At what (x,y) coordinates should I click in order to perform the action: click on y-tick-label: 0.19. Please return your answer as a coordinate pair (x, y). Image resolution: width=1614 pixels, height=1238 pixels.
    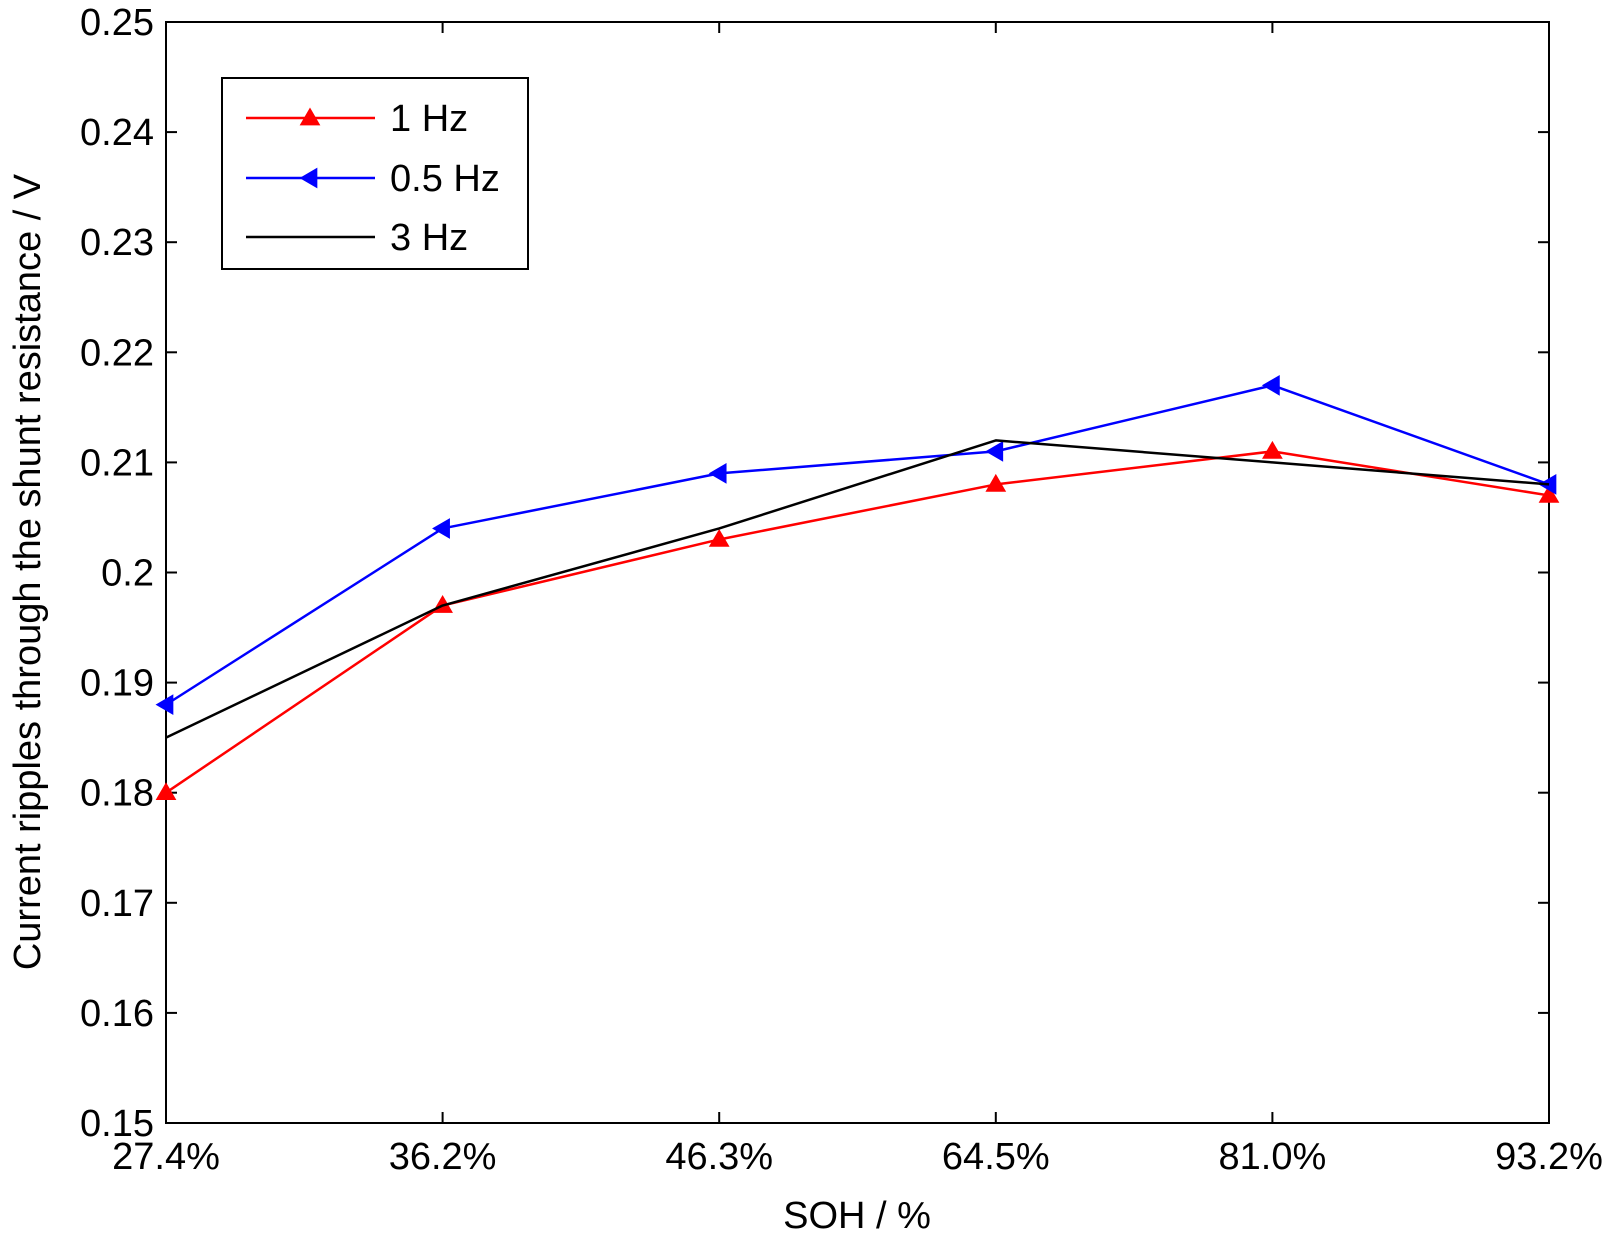
    Looking at the image, I should click on (117, 684).